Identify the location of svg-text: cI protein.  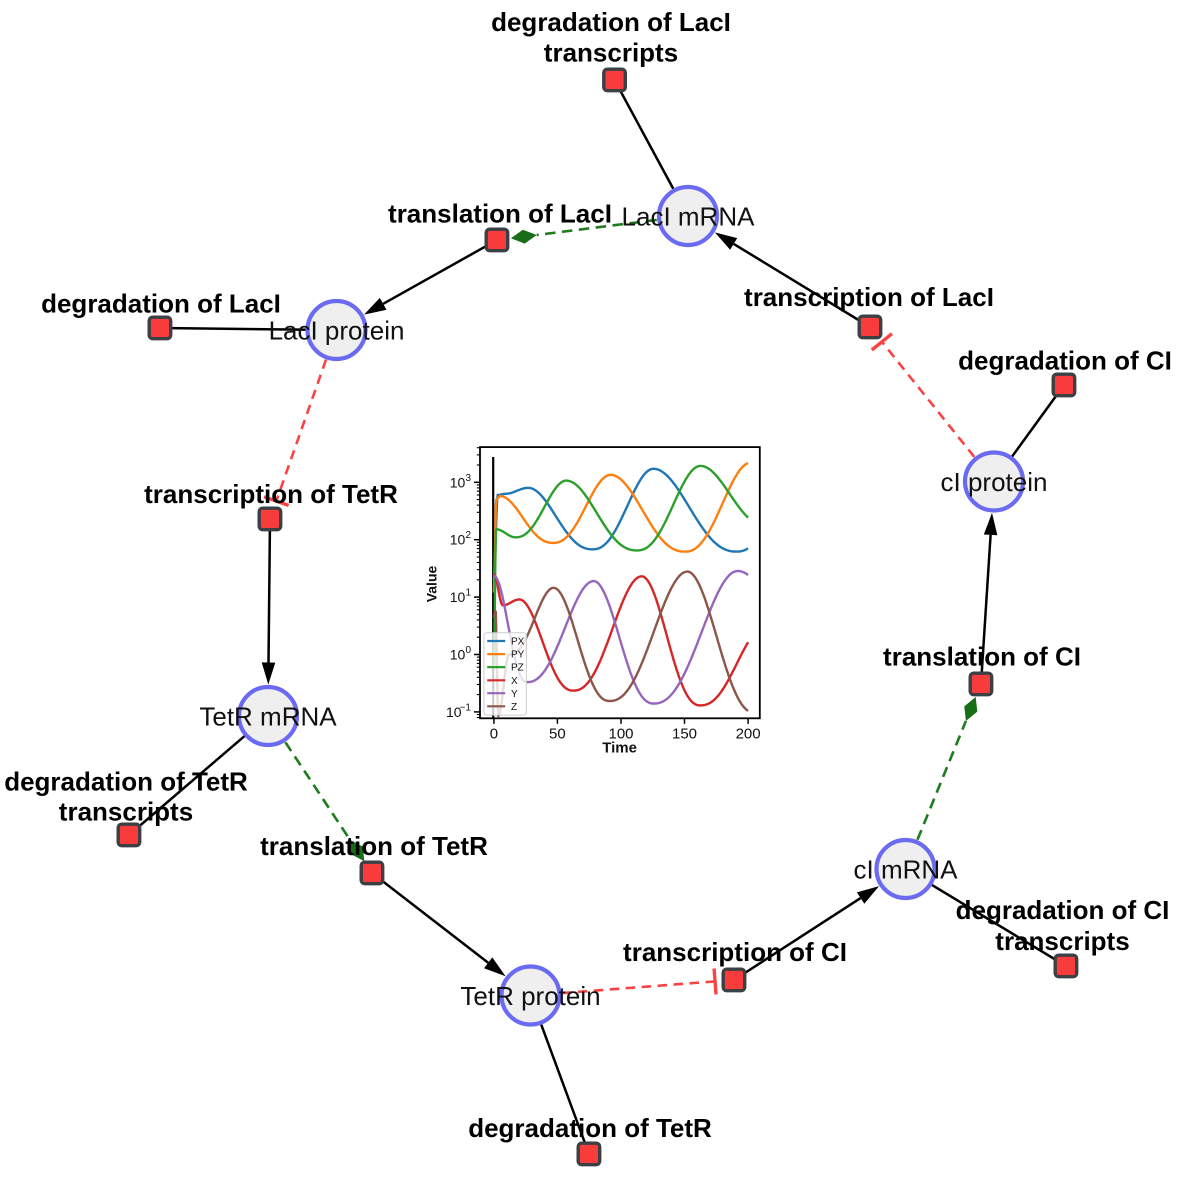
(994, 482).